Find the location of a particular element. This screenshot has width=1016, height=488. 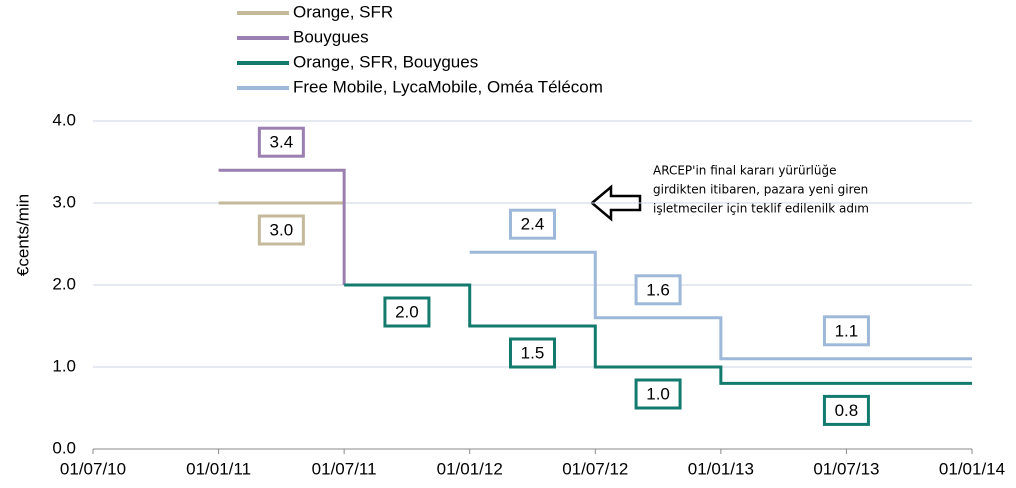

legend-label: Bouygues is located at coordinates (331, 36).